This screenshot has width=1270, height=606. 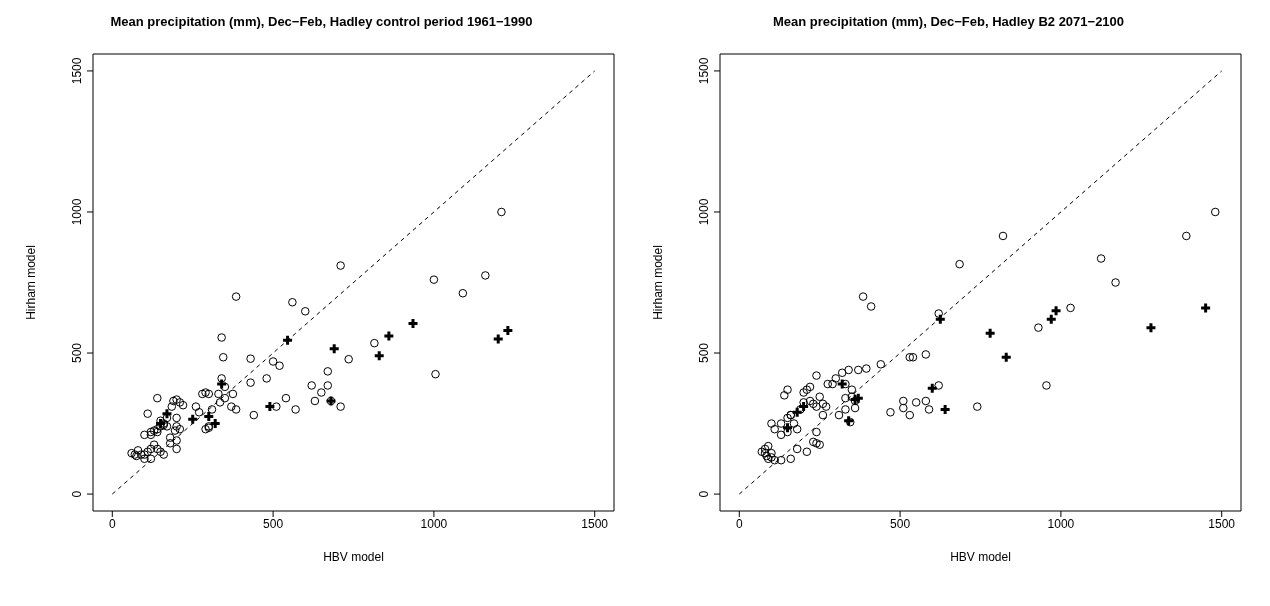 What do you see at coordinates (321, 21) in the screenshot?
I see `chart-title: Mean precipitation (mm), Dec−Feb, Hadley control period 1961−1990` at bounding box center [321, 21].